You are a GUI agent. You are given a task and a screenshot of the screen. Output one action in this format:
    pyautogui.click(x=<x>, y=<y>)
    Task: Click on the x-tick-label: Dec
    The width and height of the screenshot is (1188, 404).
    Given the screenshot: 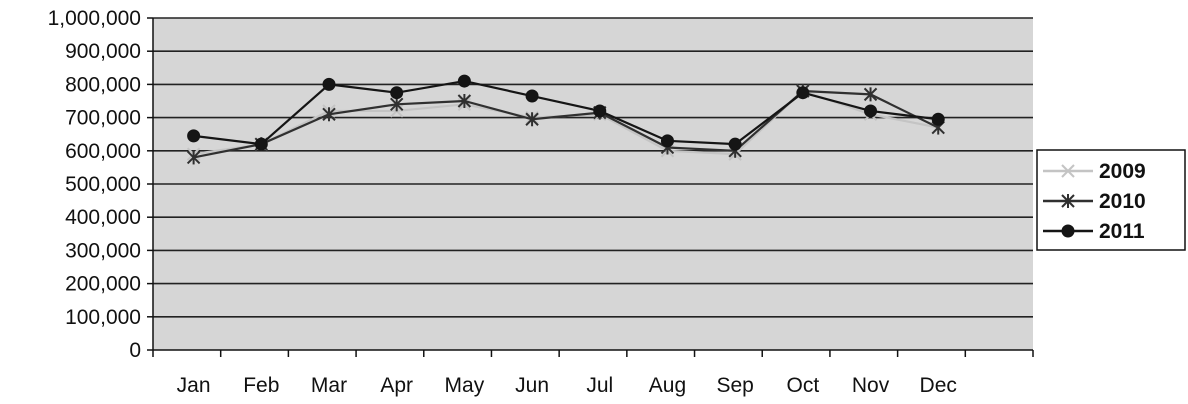 What is the action you would take?
    pyautogui.click(x=938, y=385)
    